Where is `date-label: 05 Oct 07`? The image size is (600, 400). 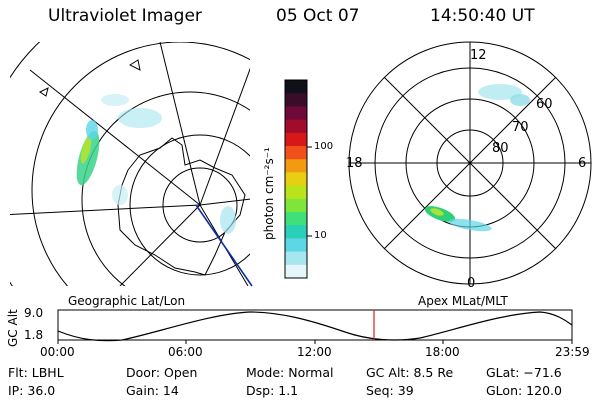 date-label: 05 Oct 07 is located at coordinates (318, 16).